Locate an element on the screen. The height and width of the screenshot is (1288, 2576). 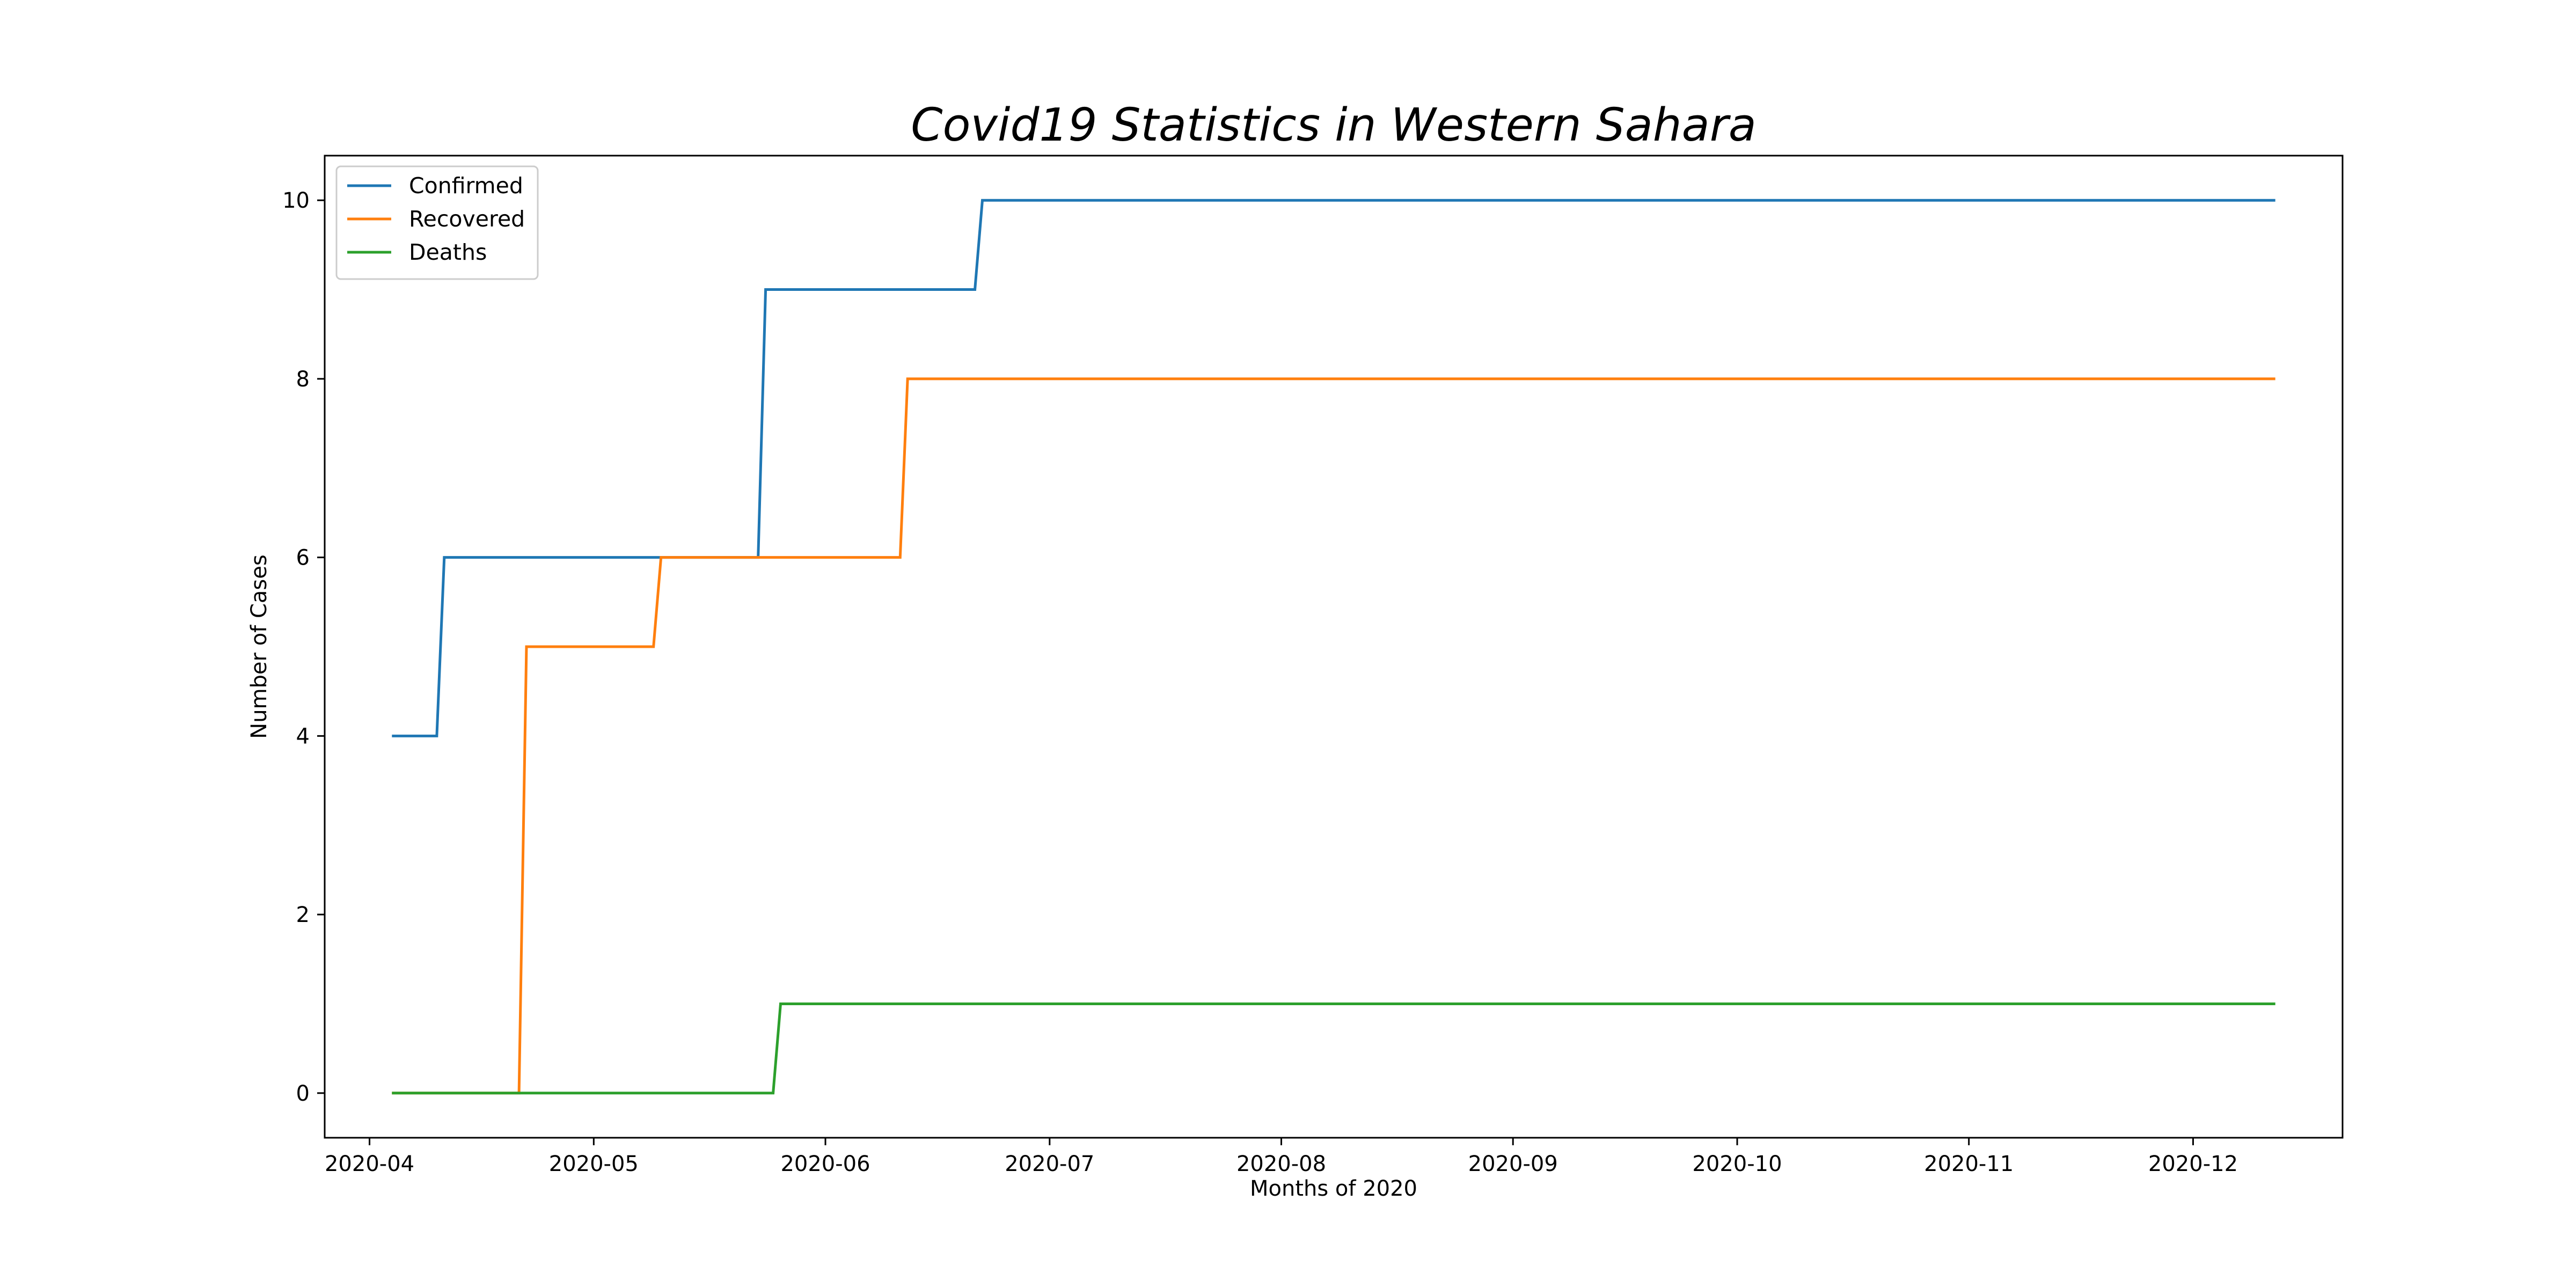
series-line-deaths is located at coordinates (1333, 1048).